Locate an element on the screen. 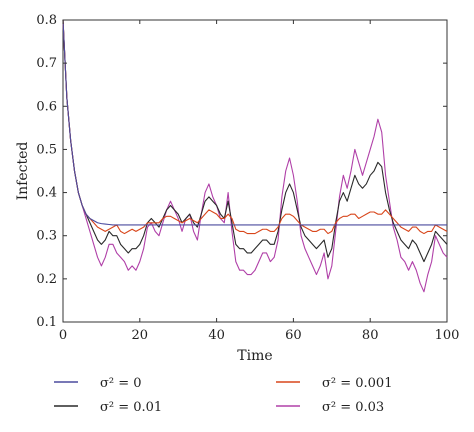  y-tick-label: 0.1 is located at coordinates (46, 322).